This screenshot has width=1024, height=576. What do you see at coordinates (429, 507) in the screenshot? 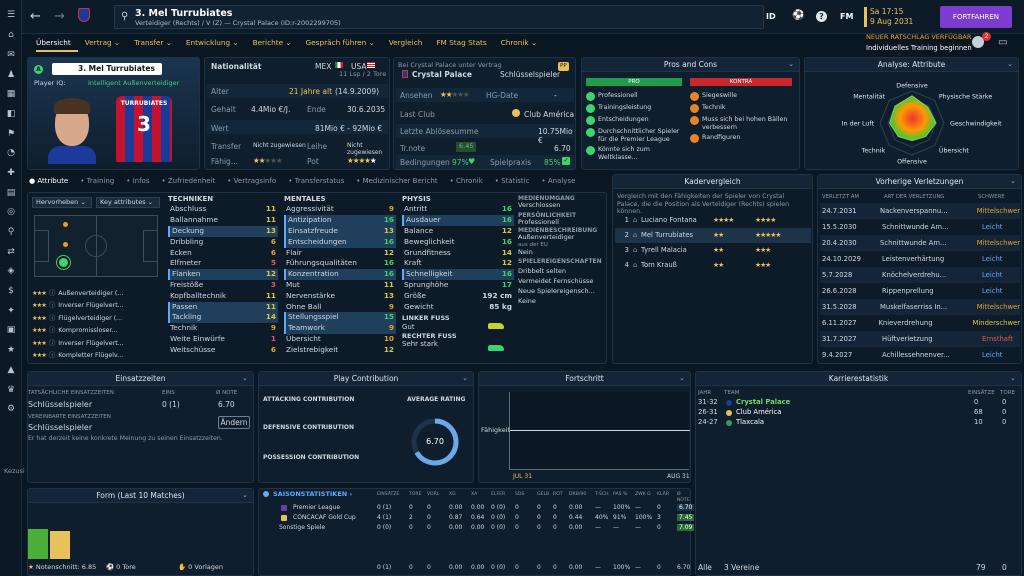
I see `season-cell: 0` at bounding box center [429, 507].